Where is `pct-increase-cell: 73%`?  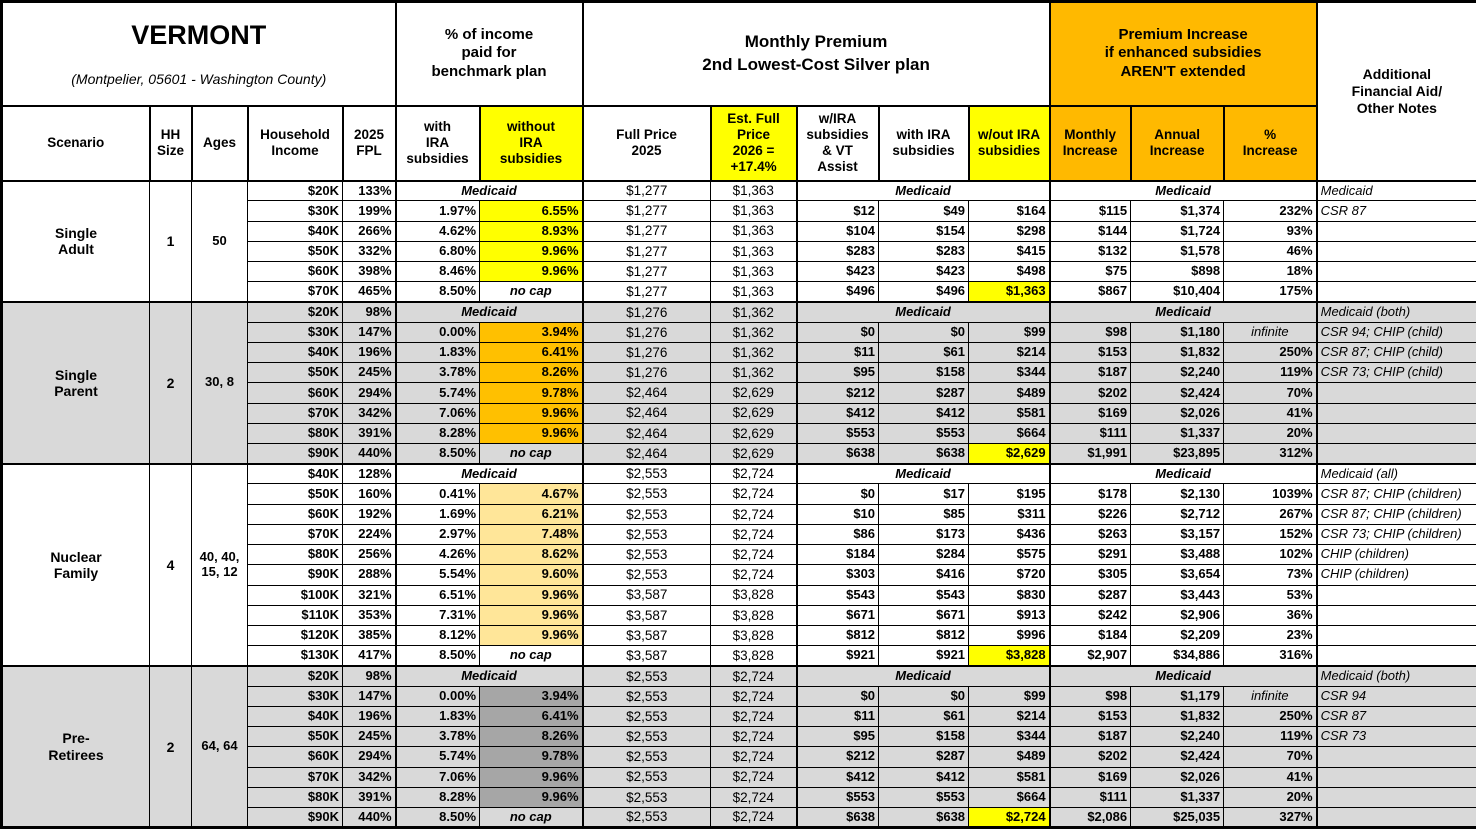 pct-increase-cell: 73% is located at coordinates (1270, 575).